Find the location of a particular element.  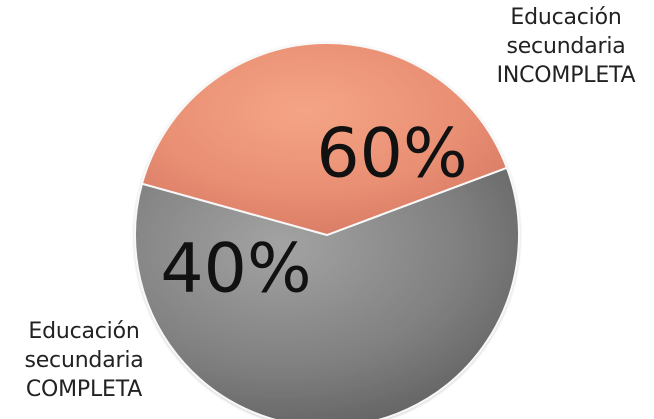

value-label-completa: 40% is located at coordinates (235, 269).